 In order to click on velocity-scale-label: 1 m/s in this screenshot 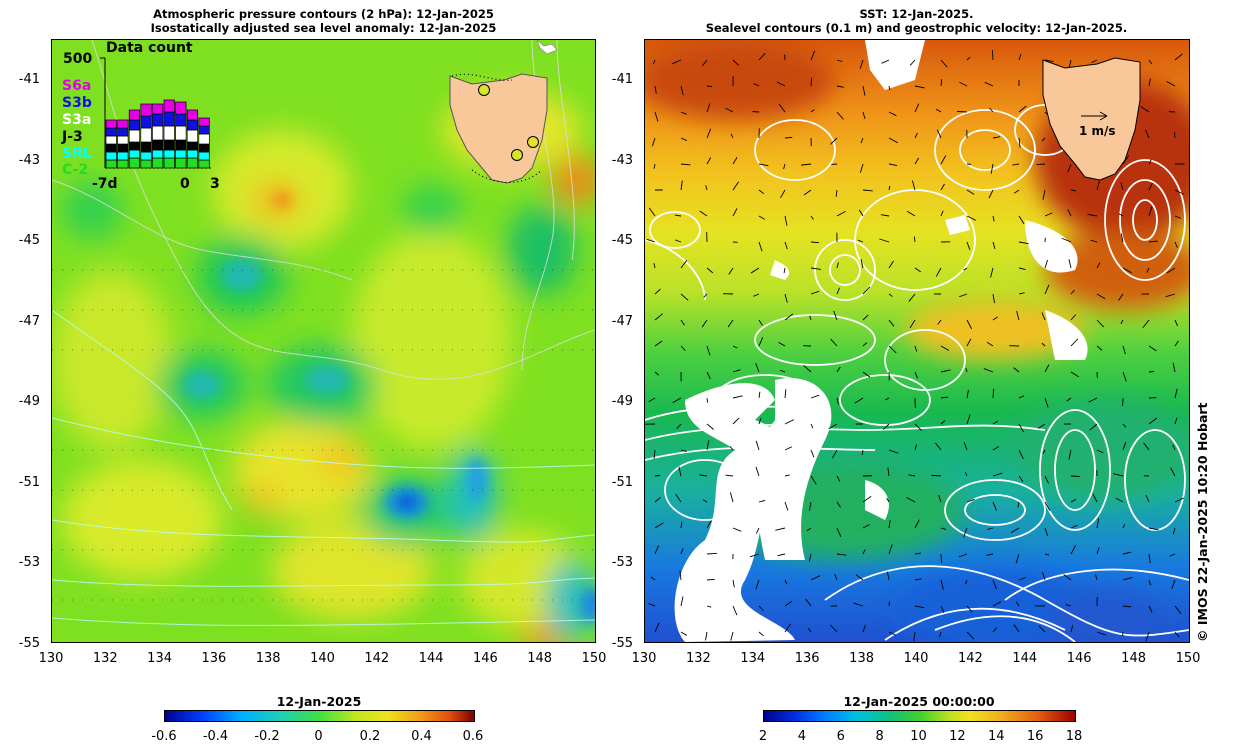, I will do `click(1097, 131)`.